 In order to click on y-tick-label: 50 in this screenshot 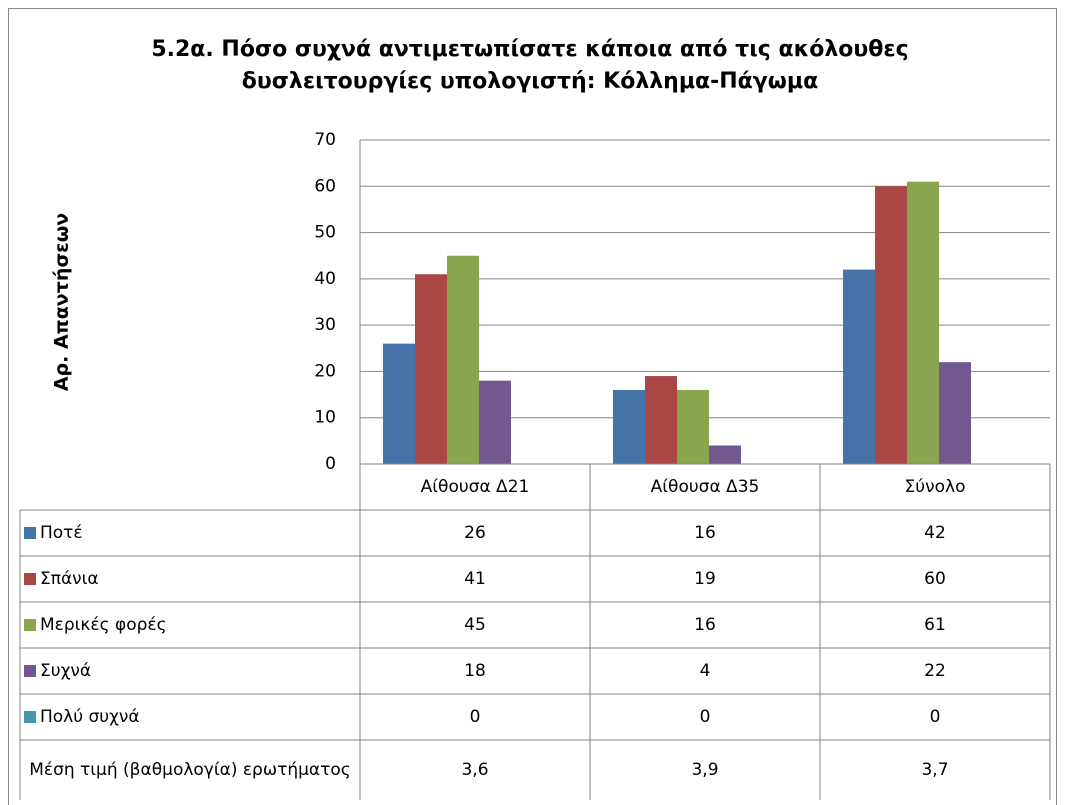, I will do `click(325, 233)`.